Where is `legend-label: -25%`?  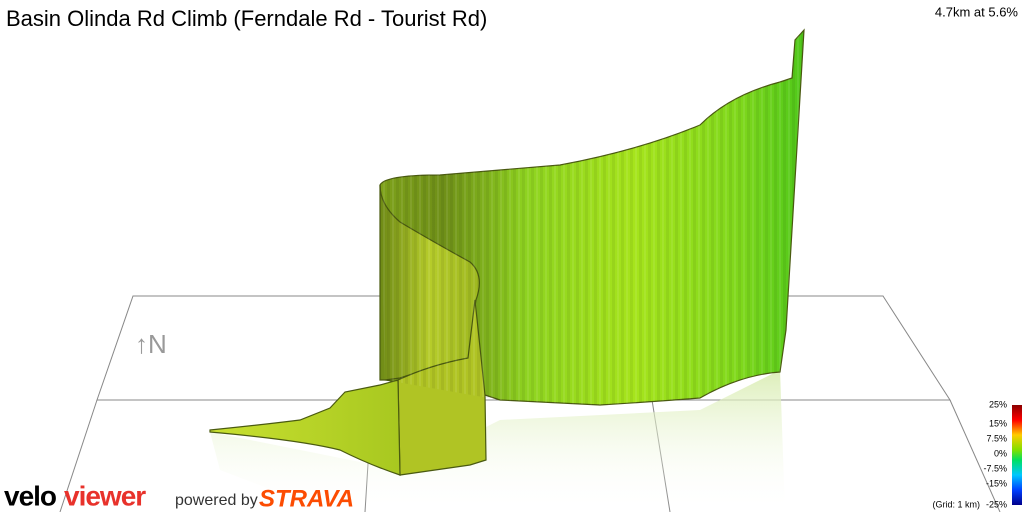 legend-label: -25% is located at coordinates (996, 504).